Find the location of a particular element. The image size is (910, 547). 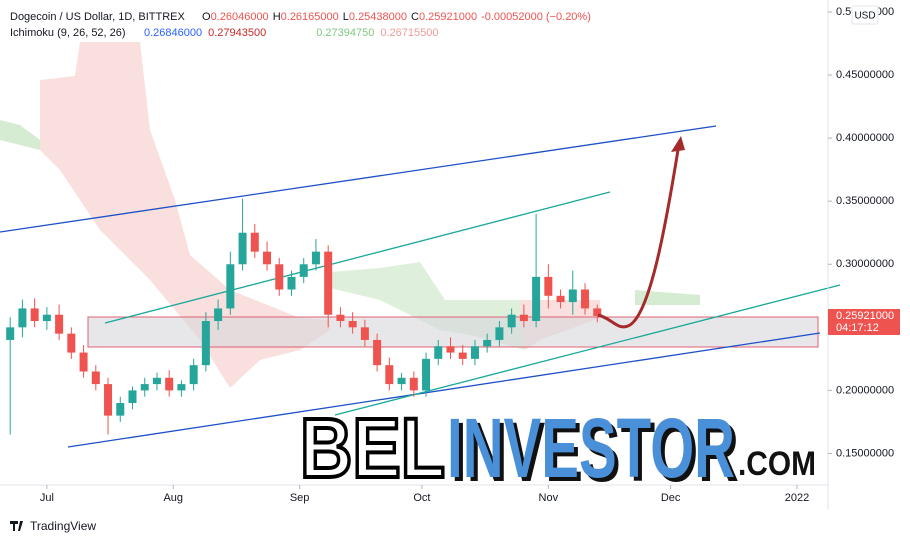

ohlc-value: 0.25921000 is located at coordinates (448, 17).